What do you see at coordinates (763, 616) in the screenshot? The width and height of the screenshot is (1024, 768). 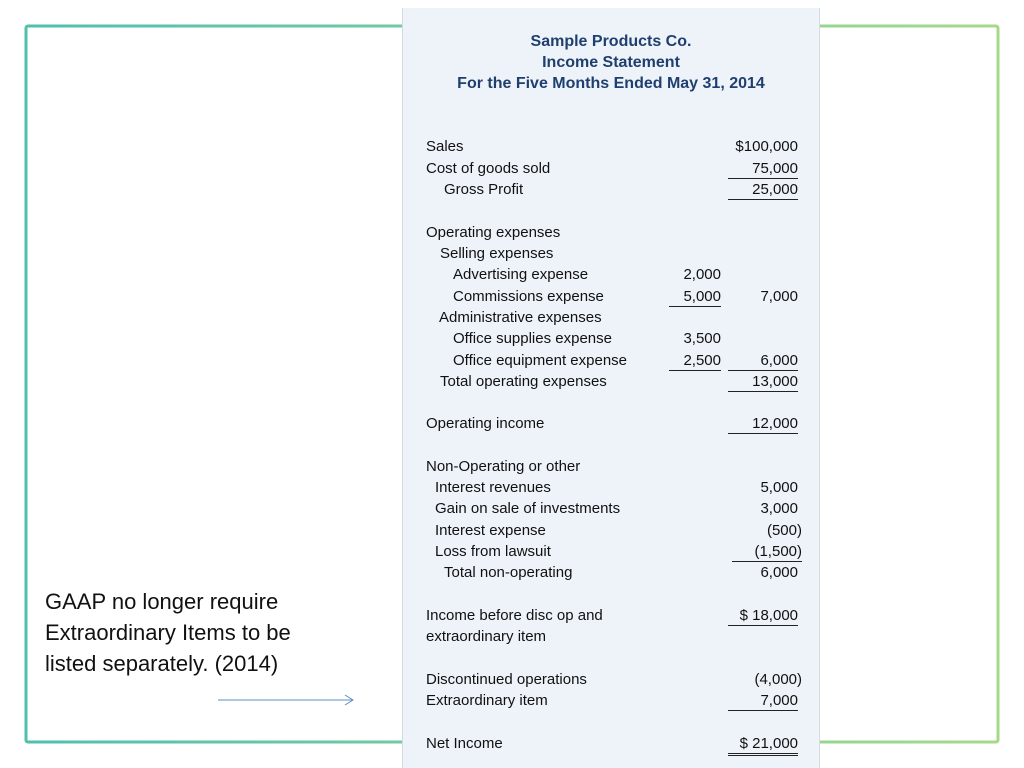 I see `amount: $ 18,000` at bounding box center [763, 616].